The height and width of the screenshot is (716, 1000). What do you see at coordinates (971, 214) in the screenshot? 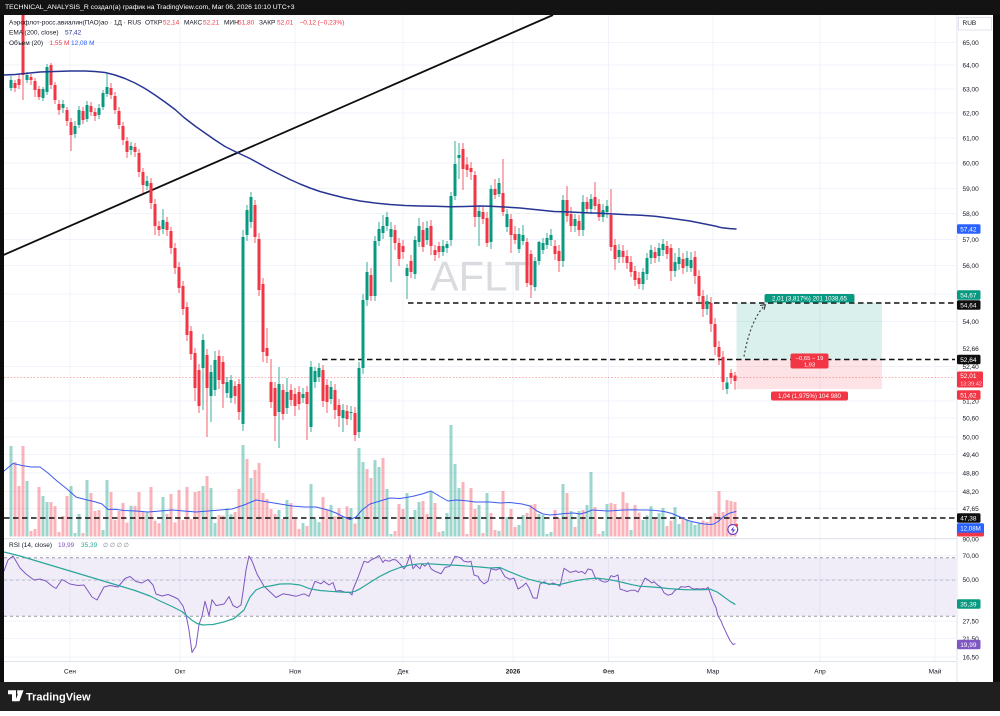
I see `svg-text: 58,00` at bounding box center [971, 214].